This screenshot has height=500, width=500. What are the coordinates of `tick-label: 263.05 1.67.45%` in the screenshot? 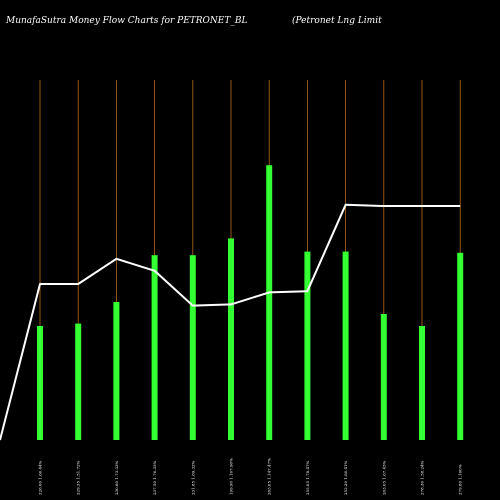 It's located at (383, 477).